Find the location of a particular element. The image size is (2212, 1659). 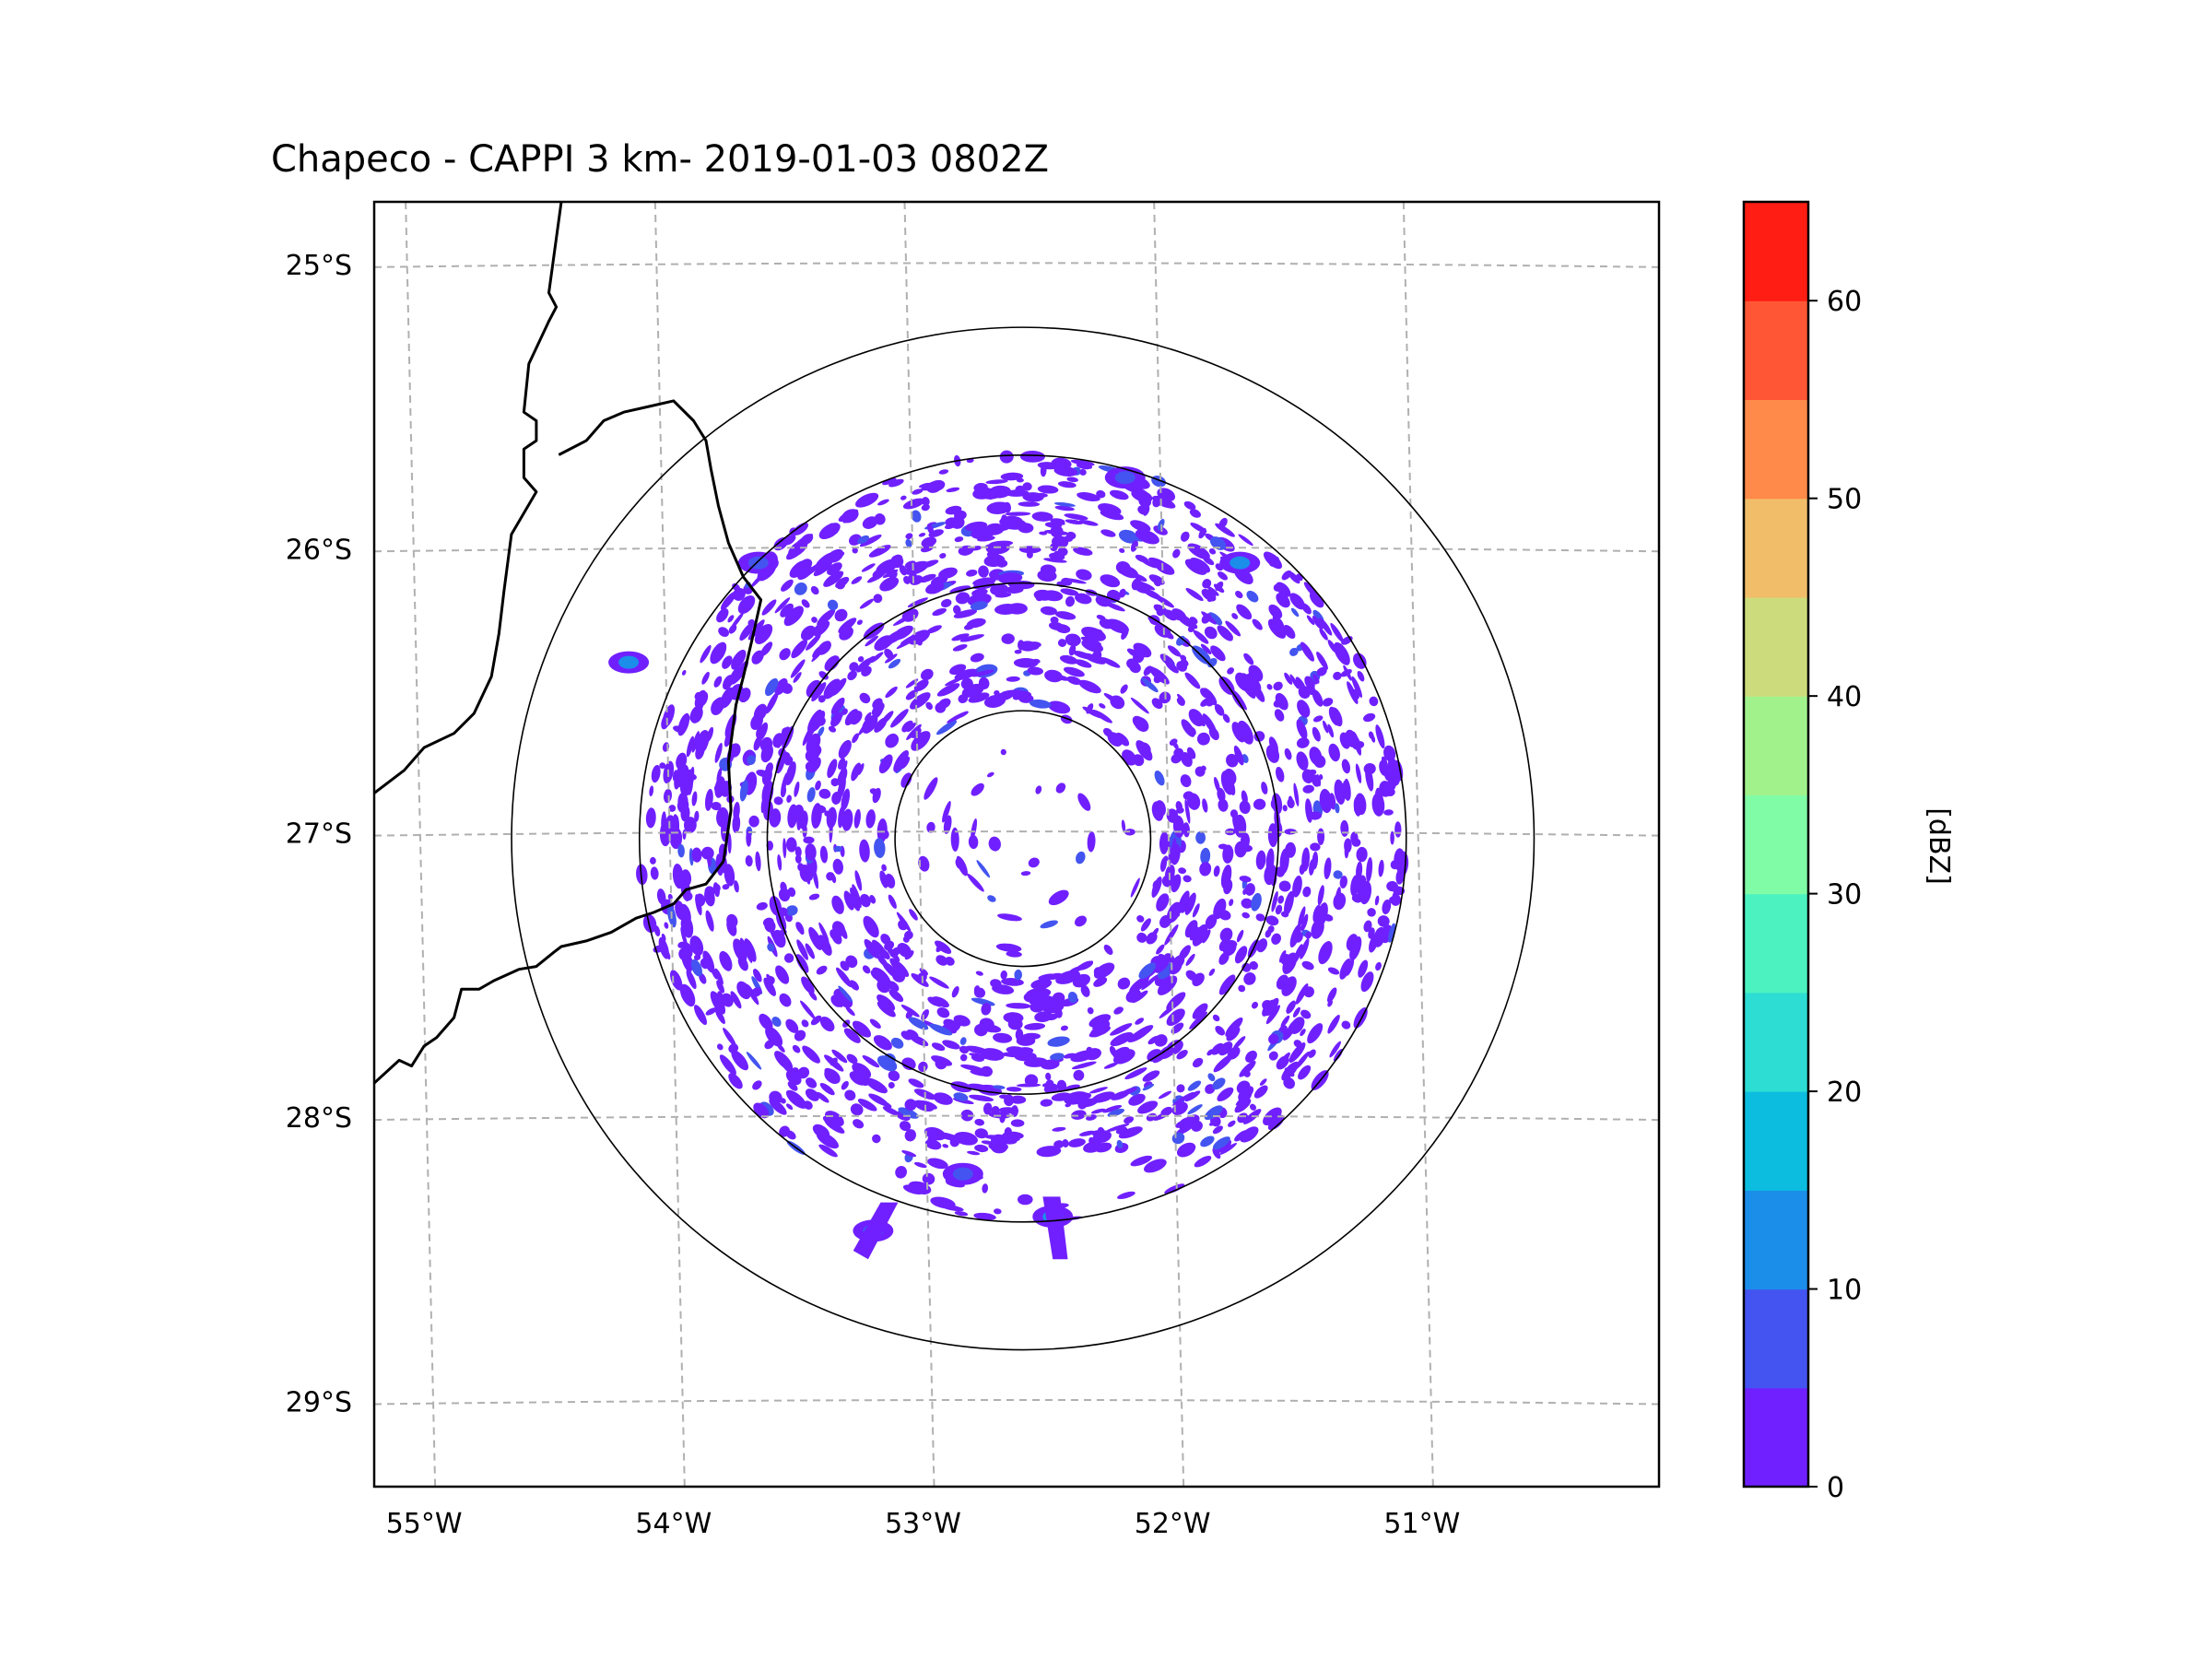

y-tick-label: 28°S is located at coordinates (319, 1118).